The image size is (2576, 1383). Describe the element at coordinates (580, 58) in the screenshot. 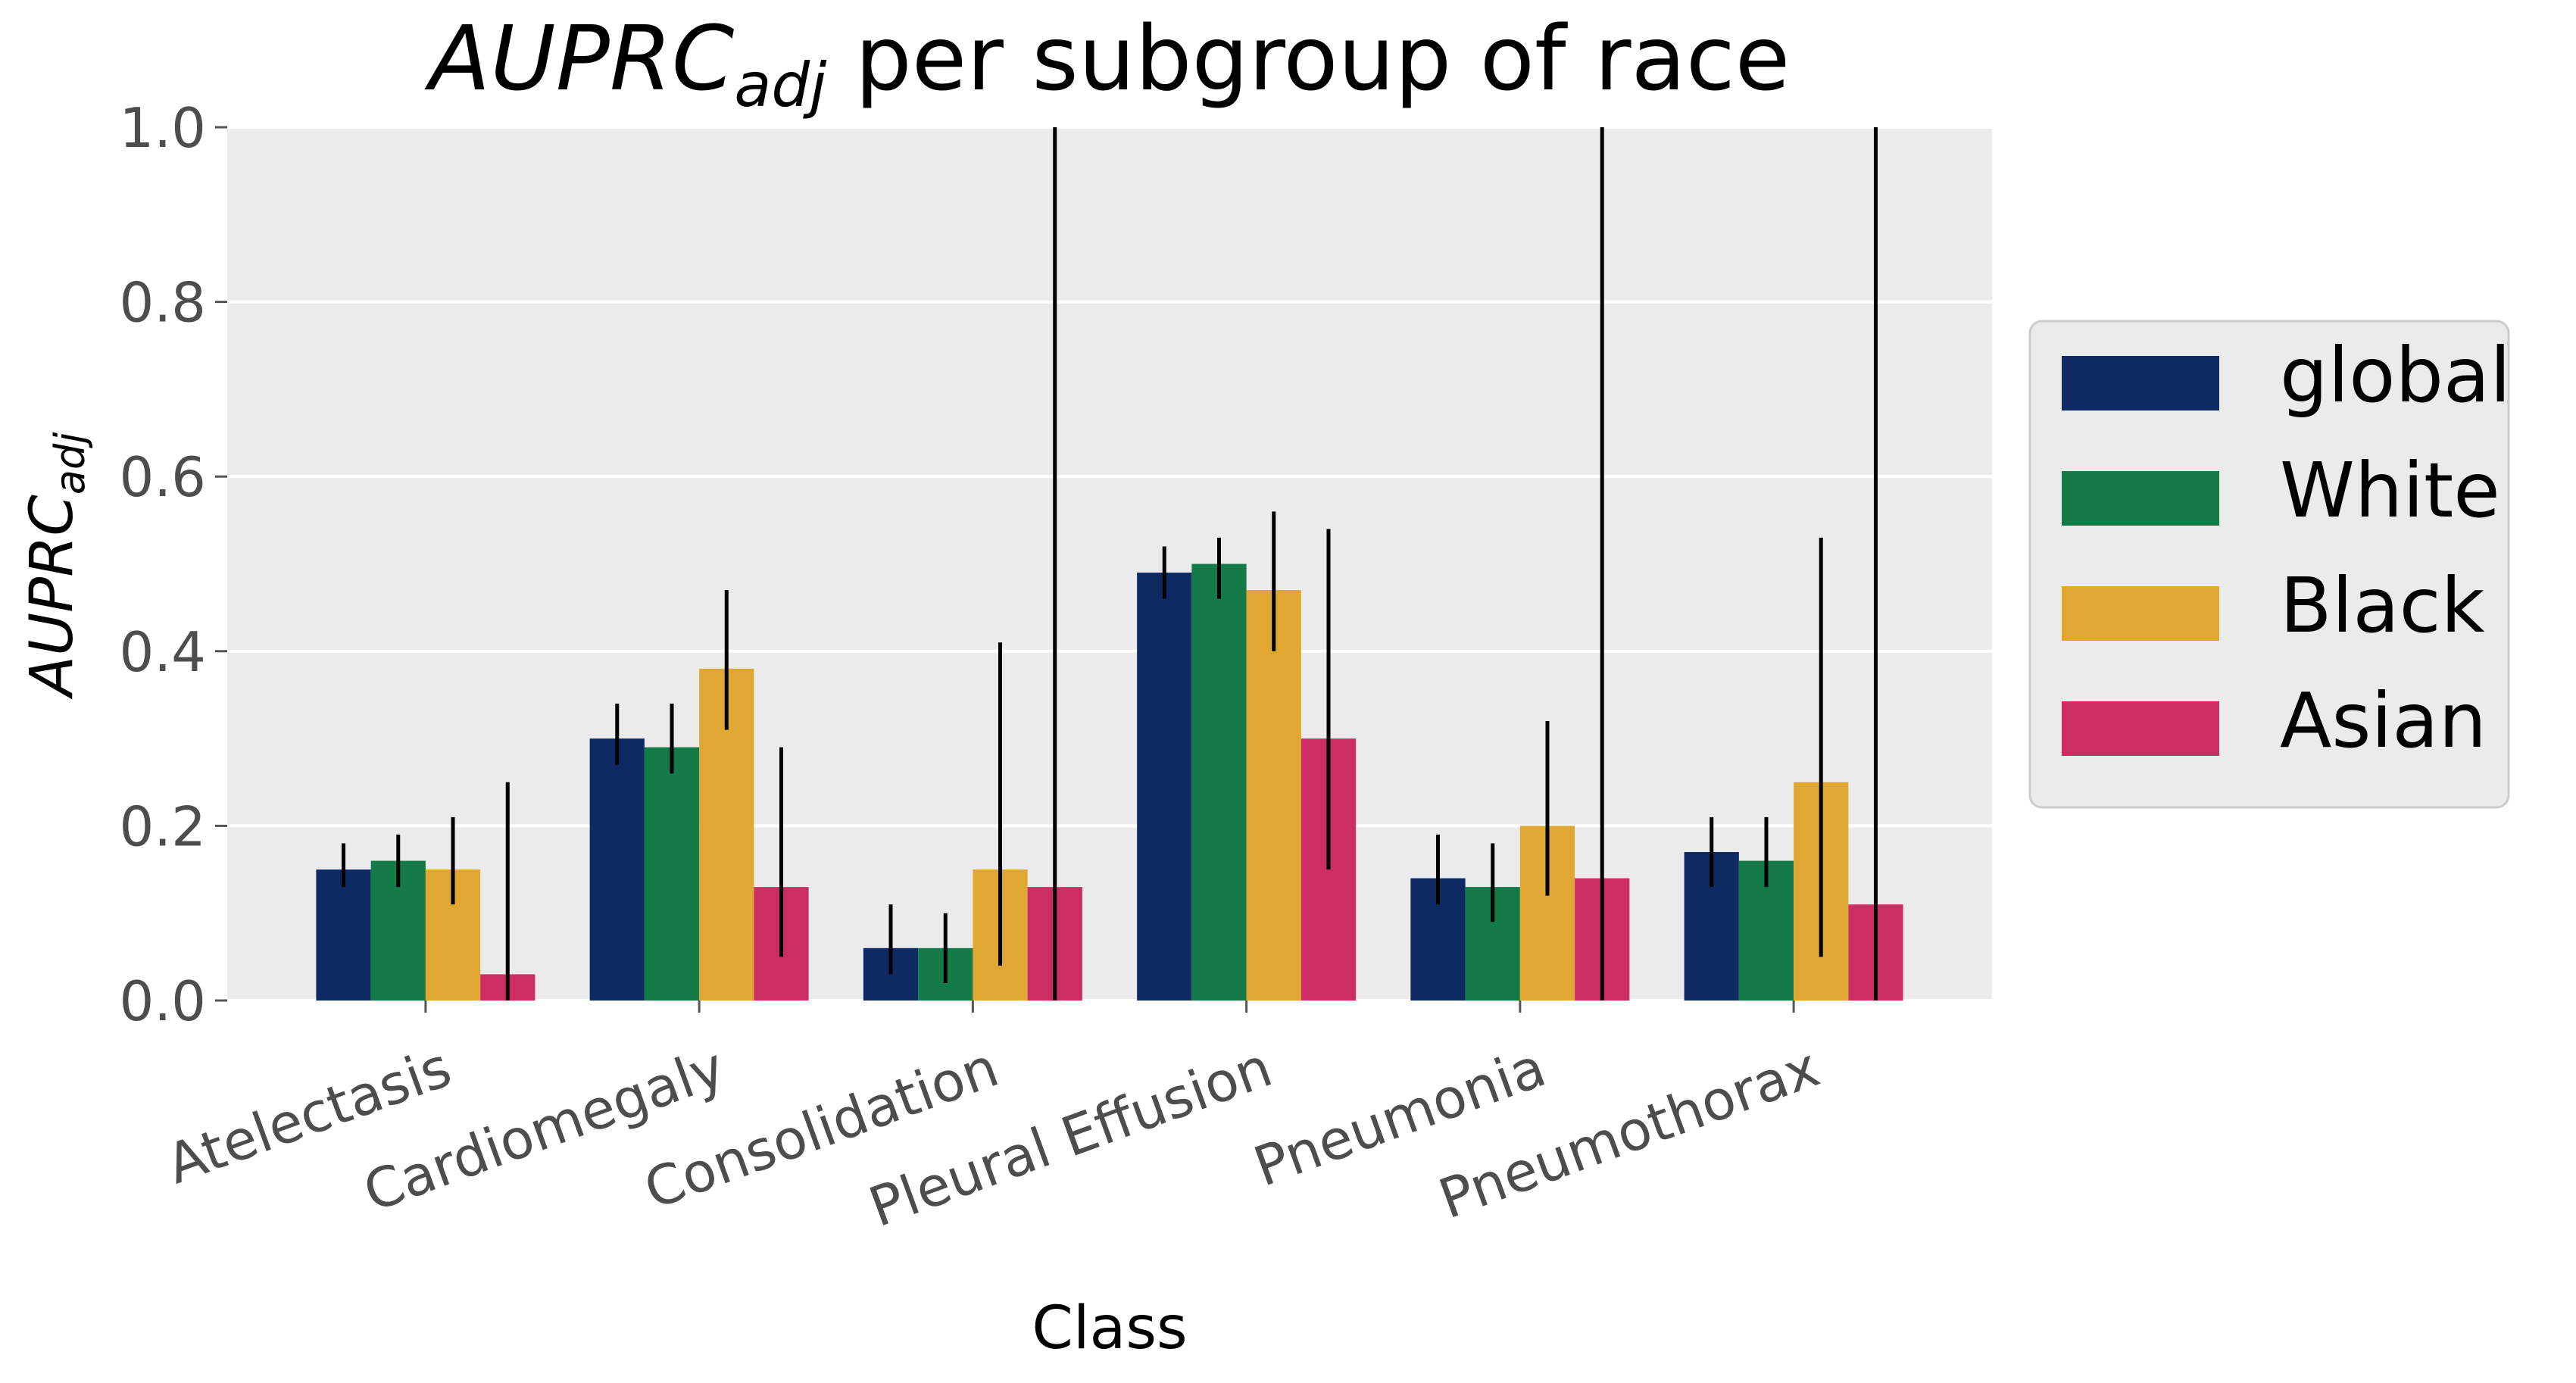

I see `chart-title-main: AUPRC` at that location.